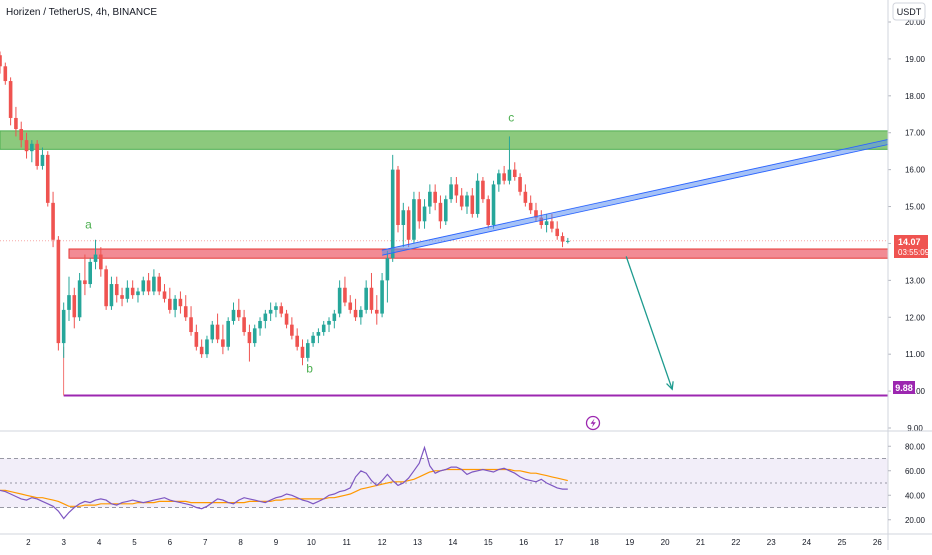  Describe the element at coordinates (594, 542) in the screenshot. I see `time-axis-label: 18` at that location.